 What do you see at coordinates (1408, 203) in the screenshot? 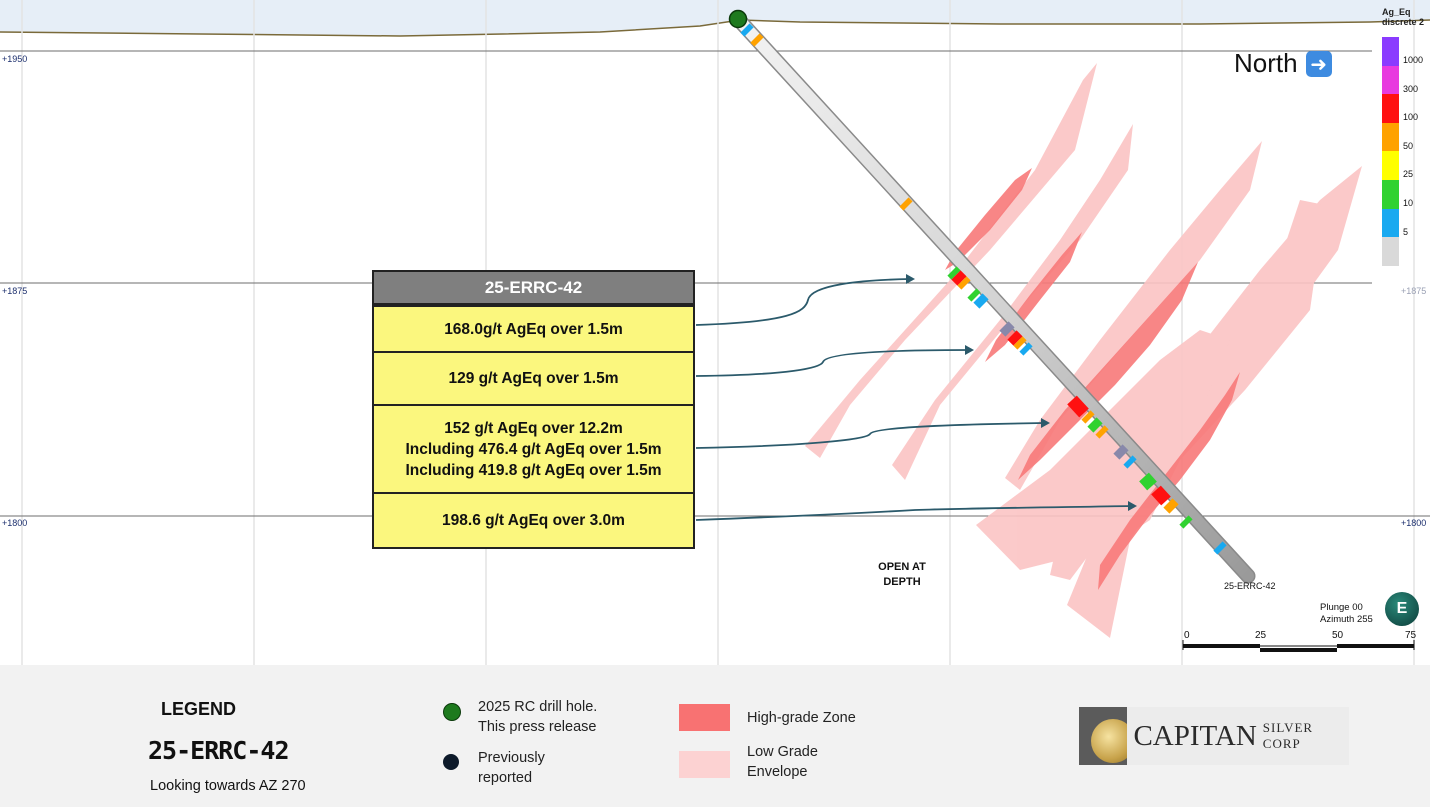
I see `color-scale-label: 10` at bounding box center [1408, 203].